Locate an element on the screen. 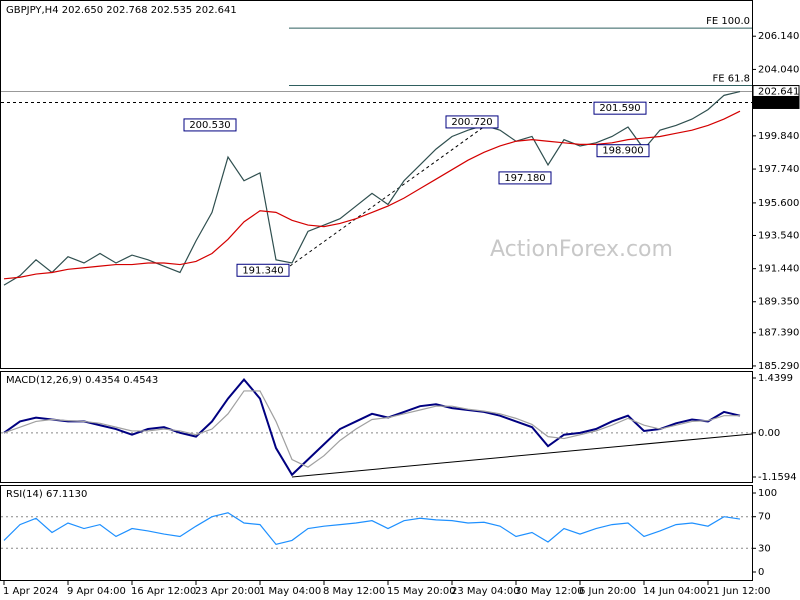  y-tick-label: 100 is located at coordinates (767, 493).